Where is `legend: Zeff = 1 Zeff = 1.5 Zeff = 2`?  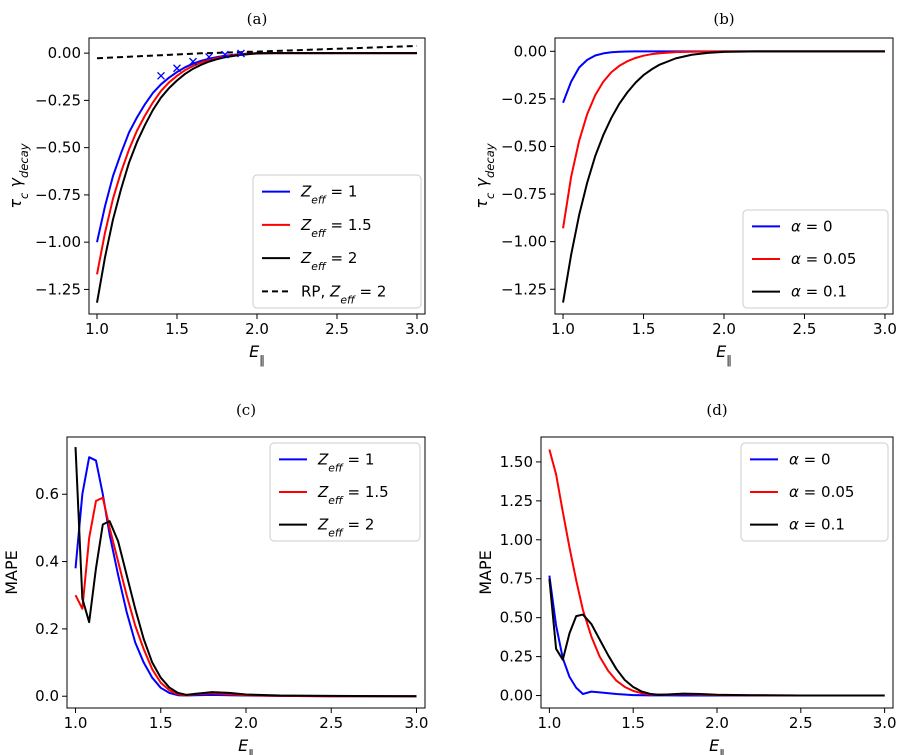
legend: Zeff = 1 Zeff = 1.5 Zeff = 2 is located at coordinates (345, 492).